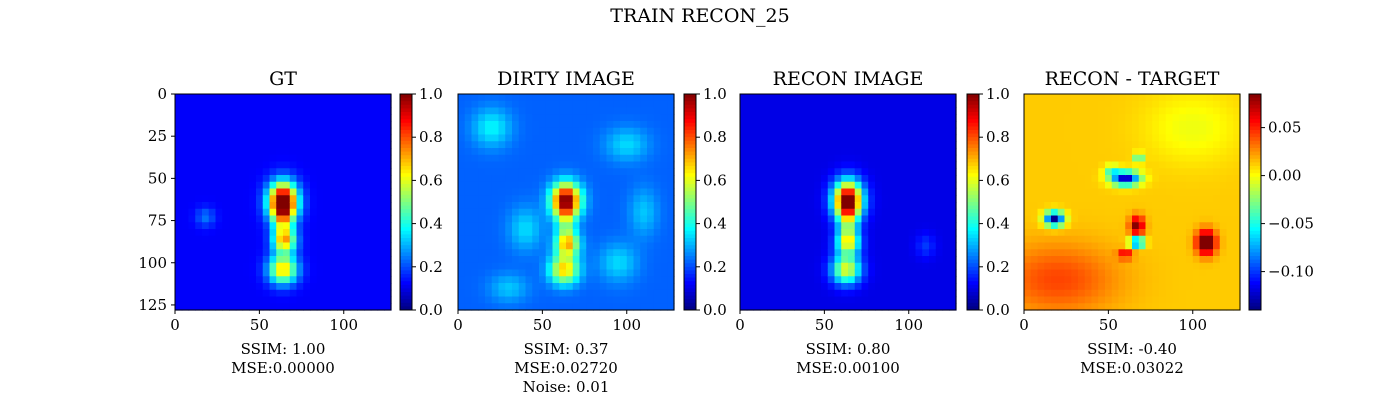 The width and height of the screenshot is (1400, 400). I want to click on x-tick-label: 50, so click(542, 325).